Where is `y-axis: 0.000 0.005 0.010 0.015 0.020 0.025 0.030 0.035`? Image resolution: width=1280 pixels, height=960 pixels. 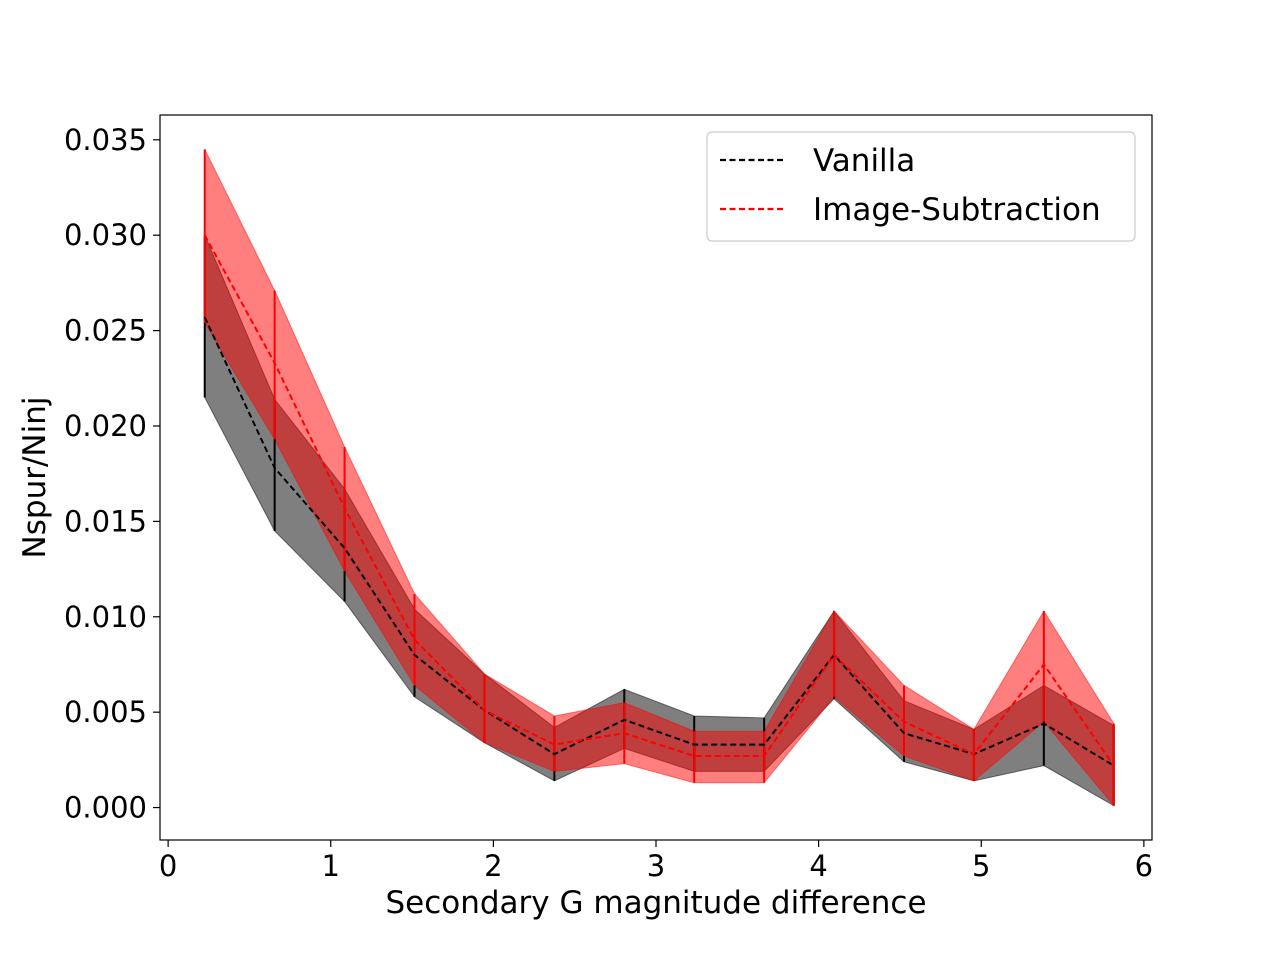
y-axis: 0.000 0.005 0.010 0.015 0.020 0.025 0.030 0.035 is located at coordinates (112, 474).